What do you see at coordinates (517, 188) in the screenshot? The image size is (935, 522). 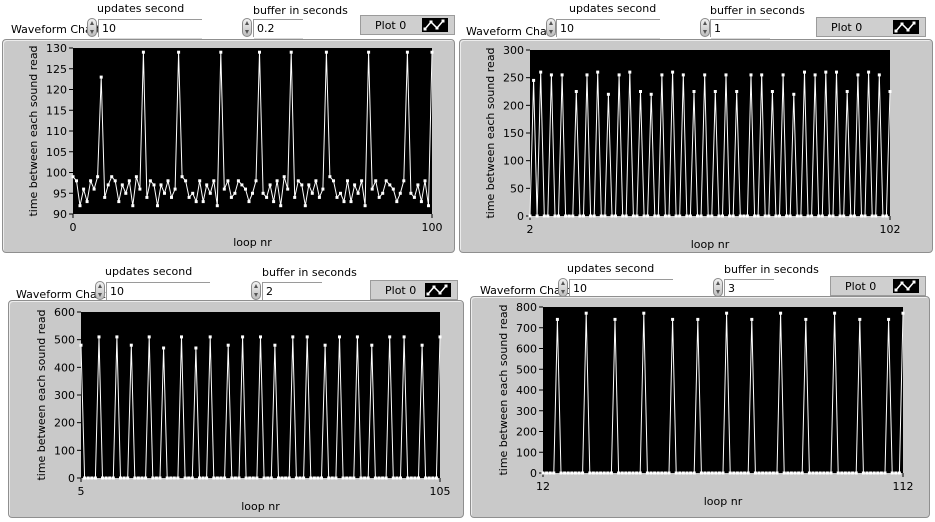 I see `y-tick-label: 50` at bounding box center [517, 188].